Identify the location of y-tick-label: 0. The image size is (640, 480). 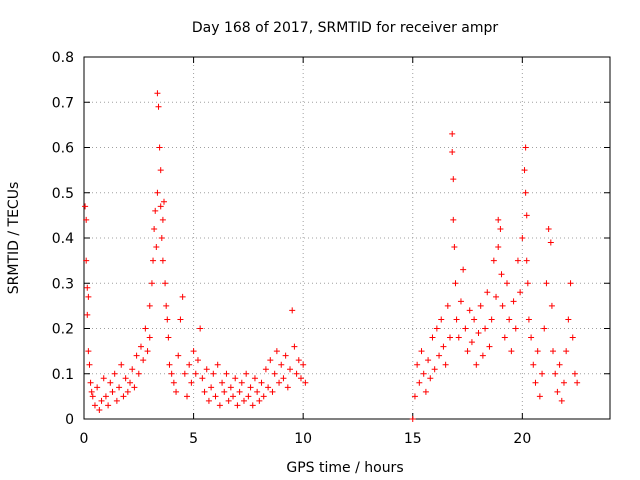
(69, 420).